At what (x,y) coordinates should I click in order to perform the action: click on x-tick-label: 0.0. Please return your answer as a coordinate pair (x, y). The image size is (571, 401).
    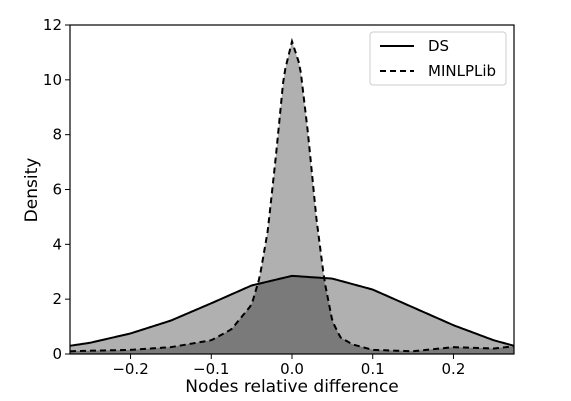
    Looking at the image, I should click on (292, 369).